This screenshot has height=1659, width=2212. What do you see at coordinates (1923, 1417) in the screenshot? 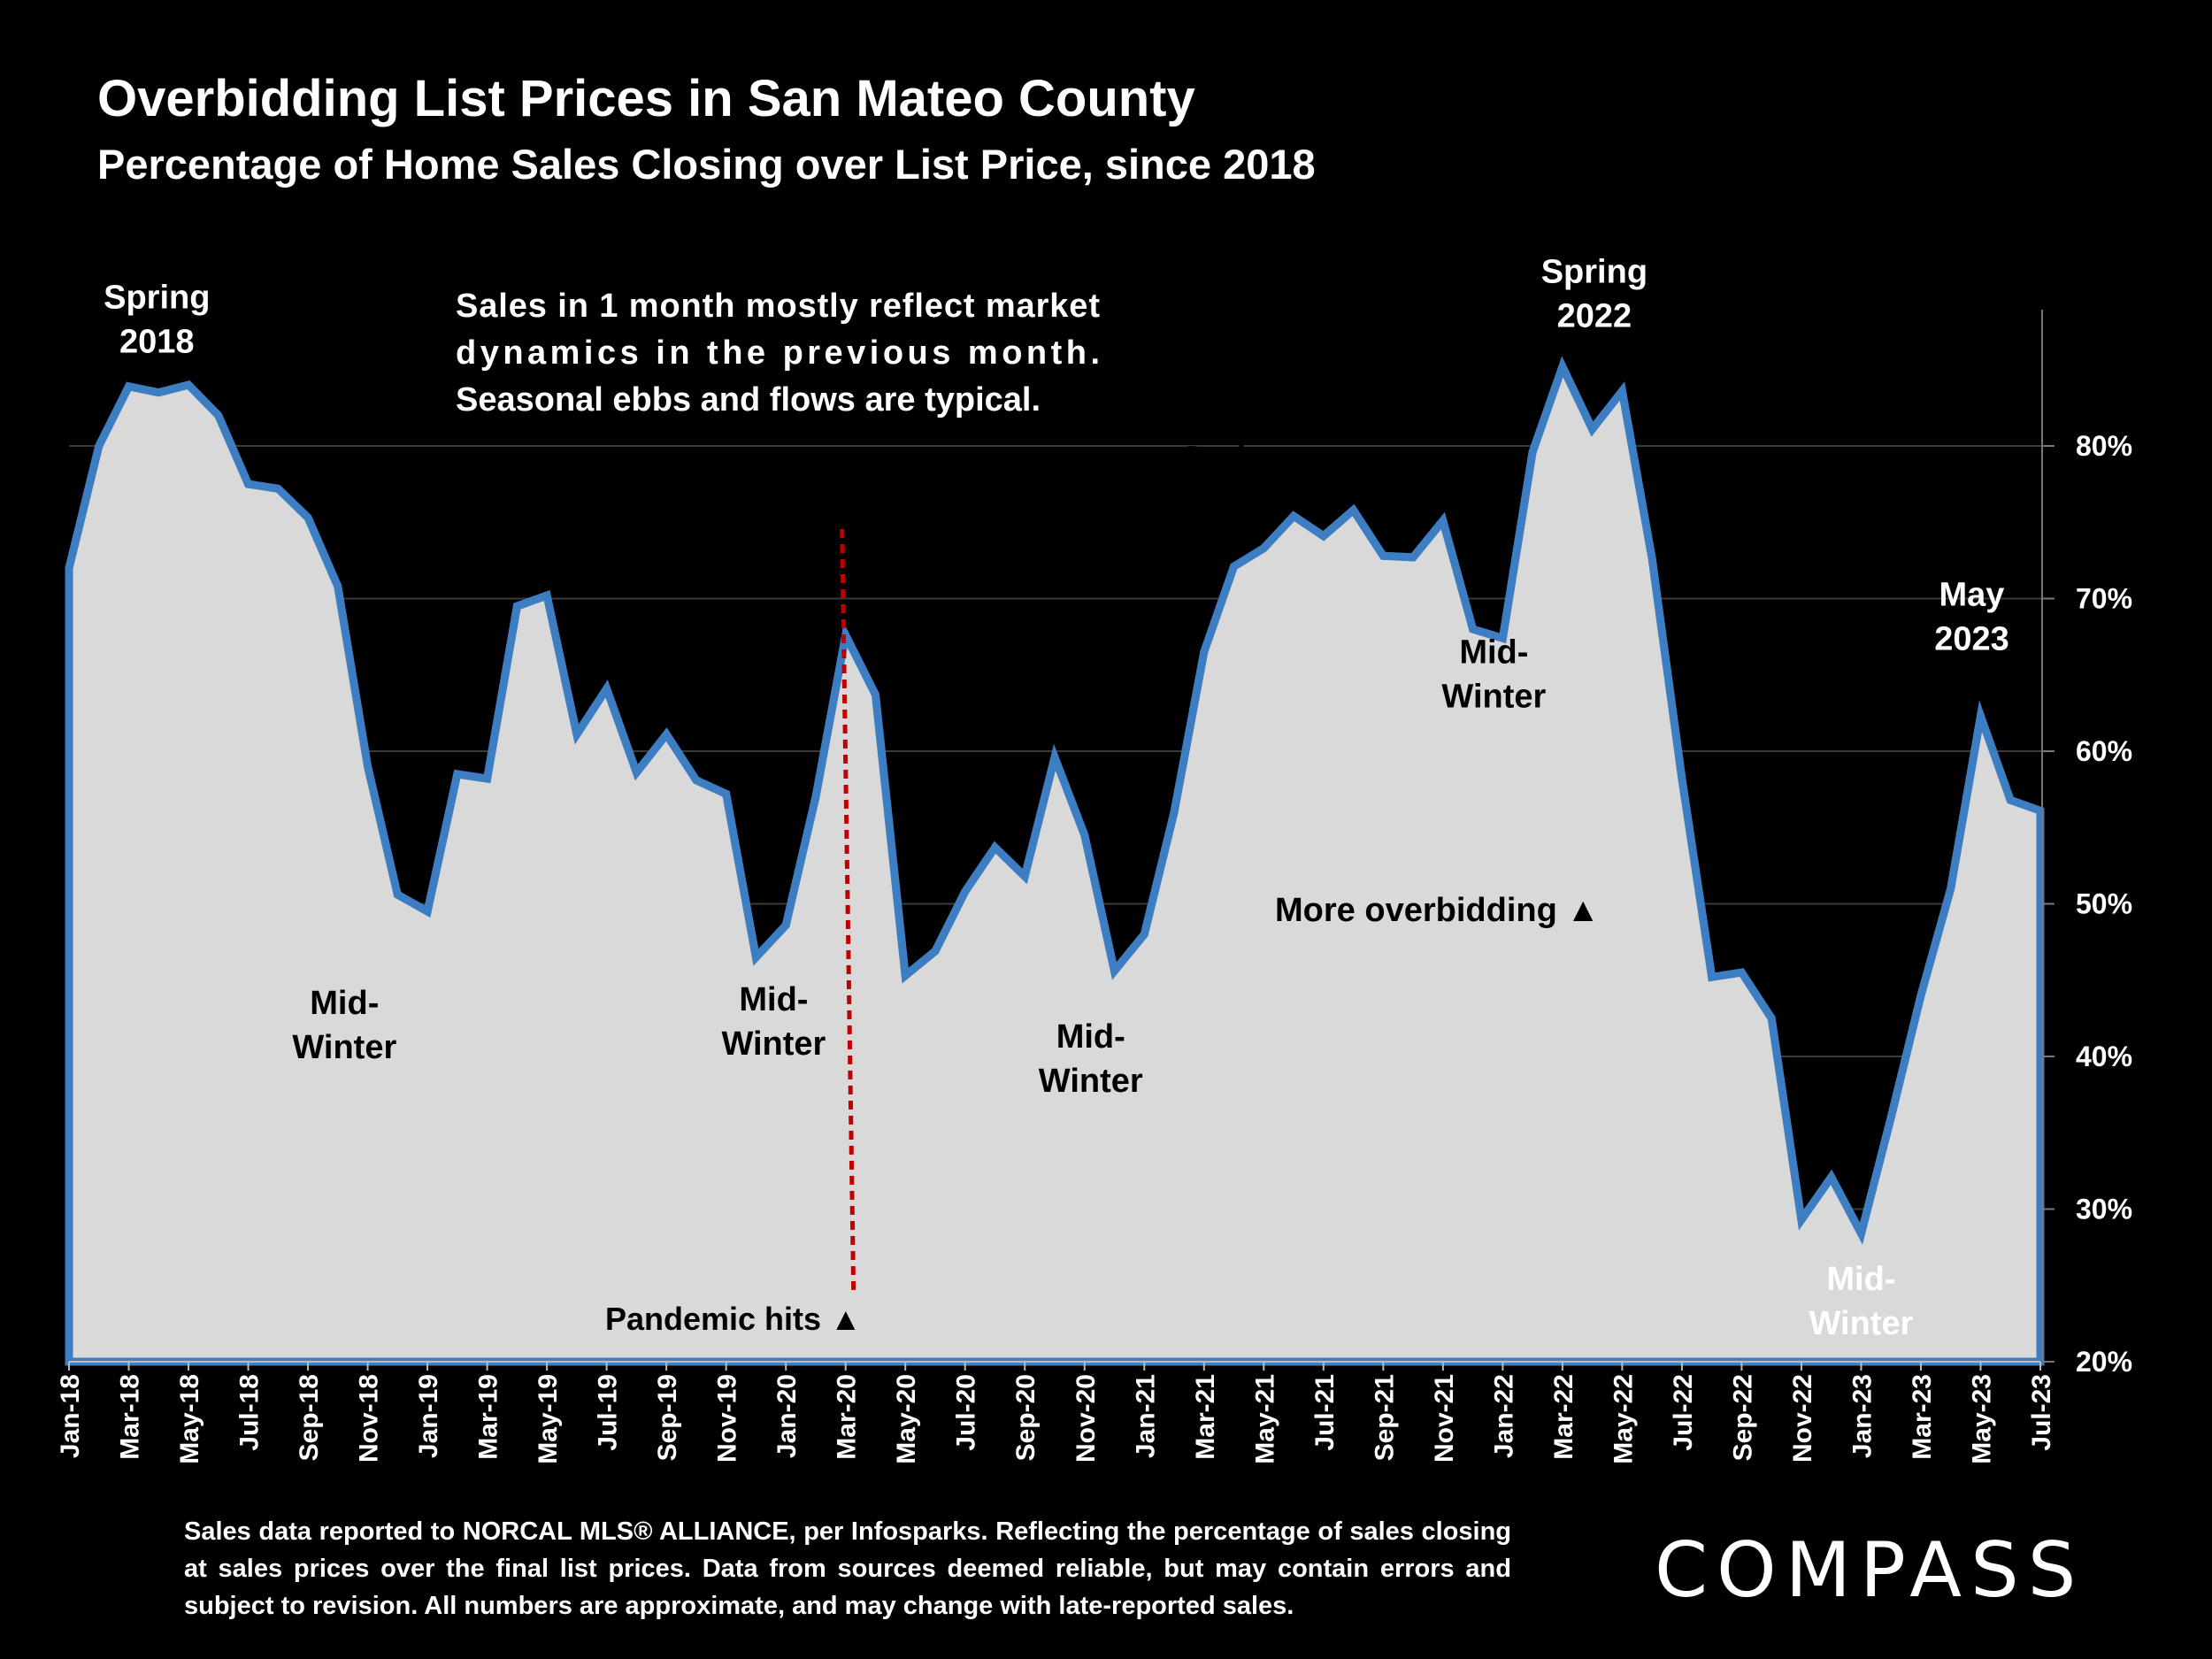
I see `x-tick-label: Mar-23` at bounding box center [1923, 1417].